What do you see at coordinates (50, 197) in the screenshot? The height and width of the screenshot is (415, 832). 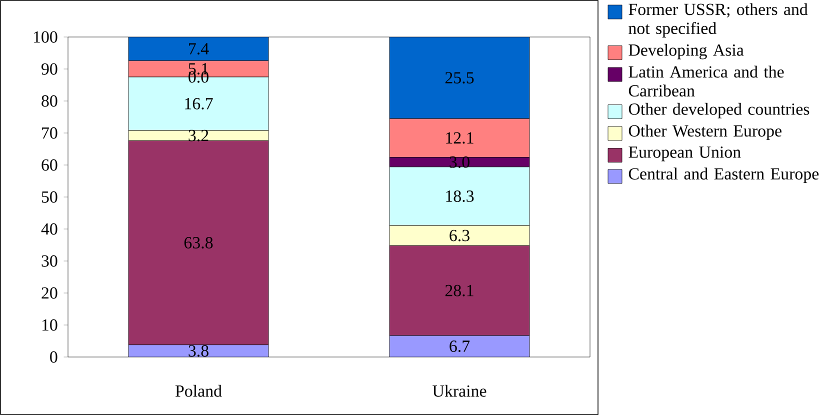 I see `y-tick-label: 50` at bounding box center [50, 197].